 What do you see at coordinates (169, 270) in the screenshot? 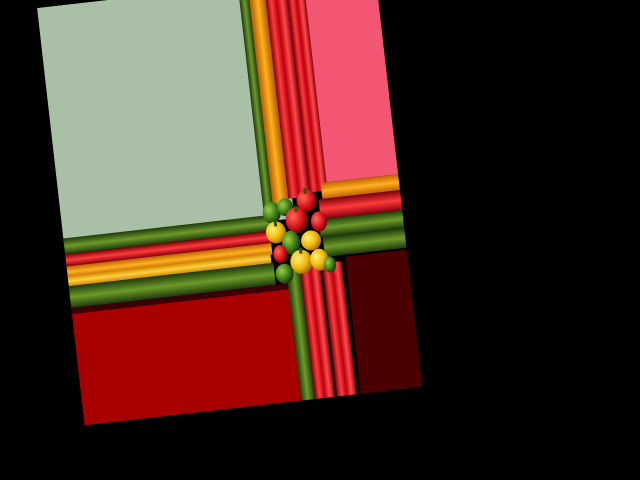
I see `stripe-horizontal-yellow` at bounding box center [169, 270].